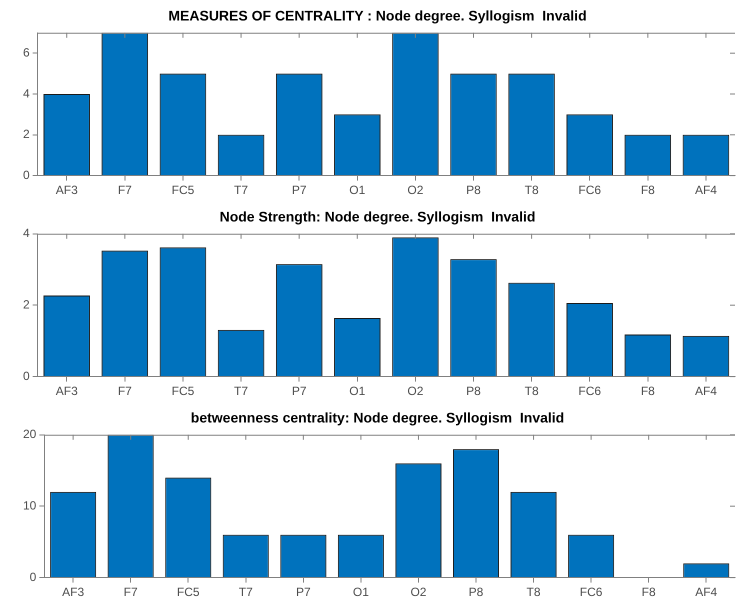 The height and width of the screenshot is (605, 740). Describe the element at coordinates (378, 216) in the screenshot. I see `chart-title: Node Strength: Node degree. Syllogism Invalid` at that location.